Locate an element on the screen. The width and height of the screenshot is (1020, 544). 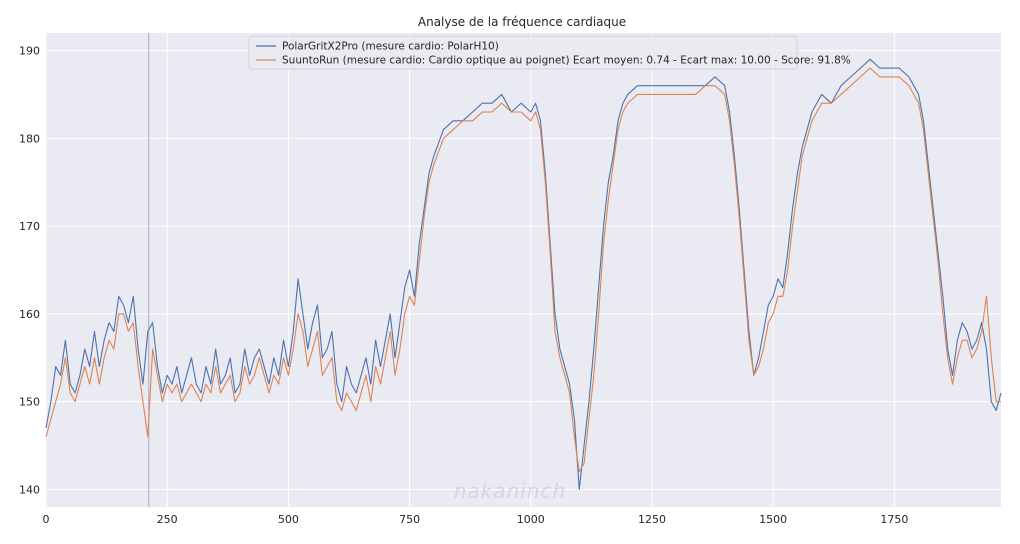
x-tick-label: 250 is located at coordinates (167, 519).